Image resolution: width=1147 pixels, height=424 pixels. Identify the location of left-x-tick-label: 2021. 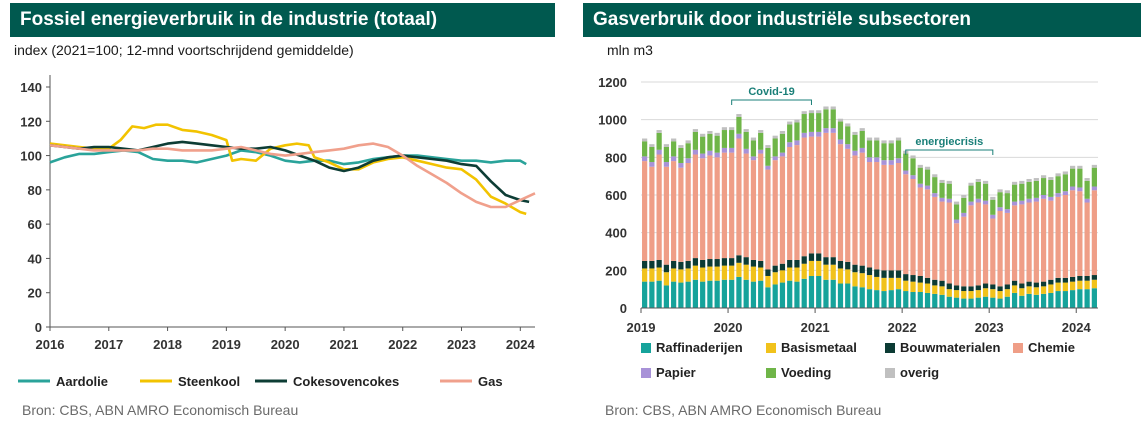
(343, 344).